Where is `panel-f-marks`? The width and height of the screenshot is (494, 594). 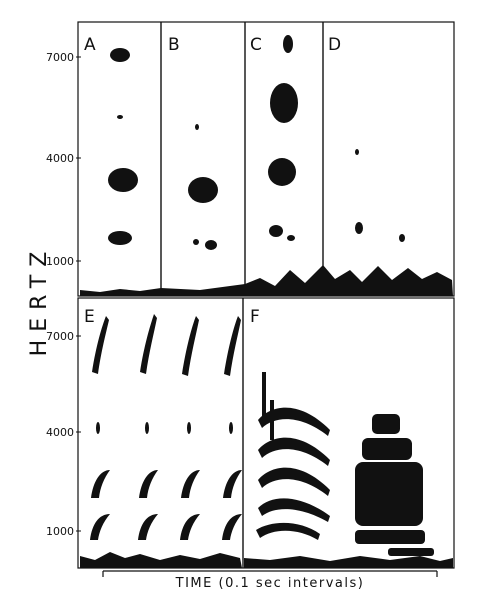
panel-f-marks is located at coordinates (345, 464).